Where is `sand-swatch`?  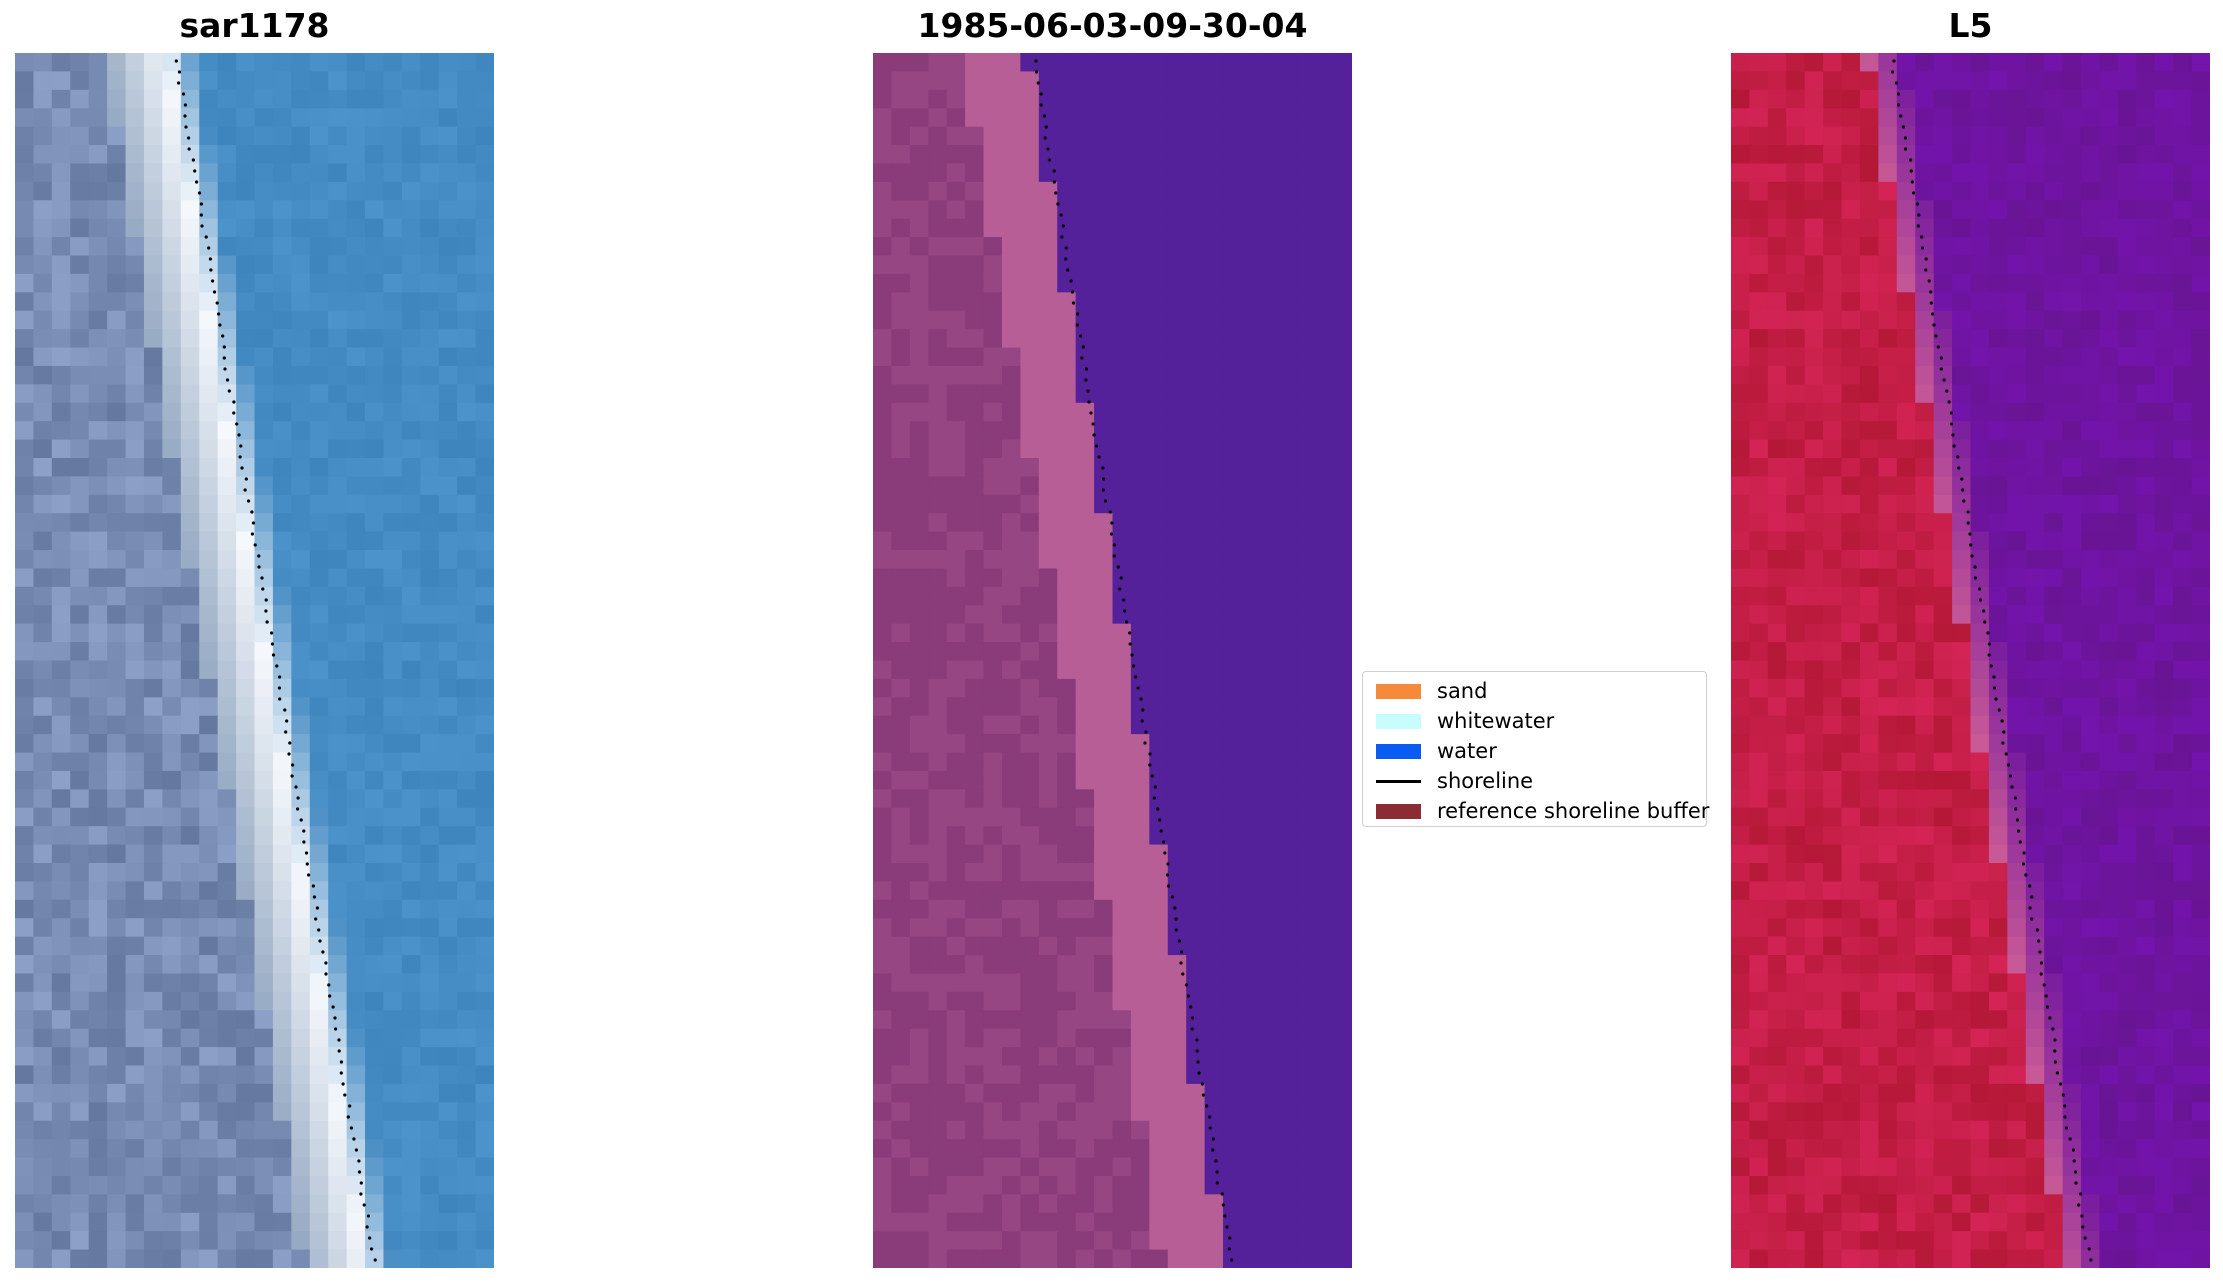 sand-swatch is located at coordinates (1398, 691).